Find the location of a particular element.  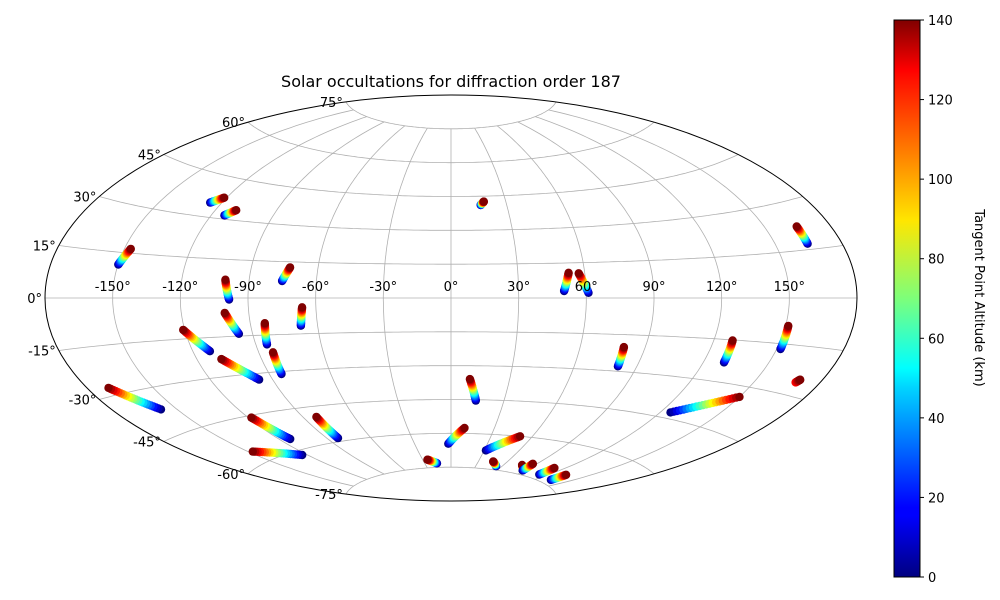

latitude-tick-label: -75° is located at coordinates (329, 495).